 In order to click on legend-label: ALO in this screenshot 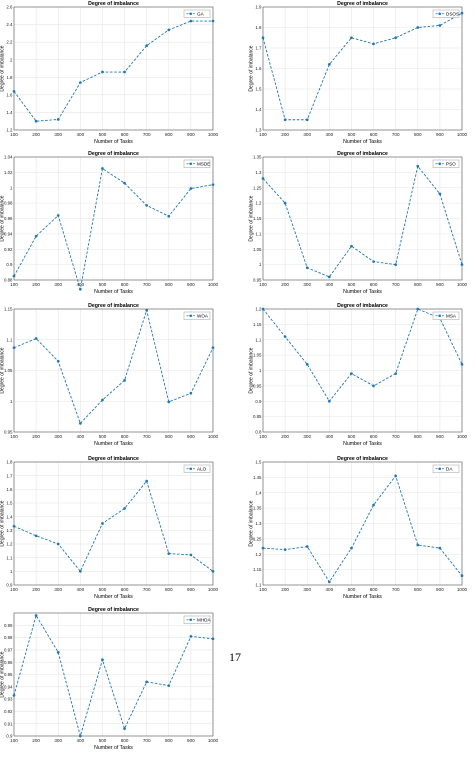, I will do `click(202, 468)`.